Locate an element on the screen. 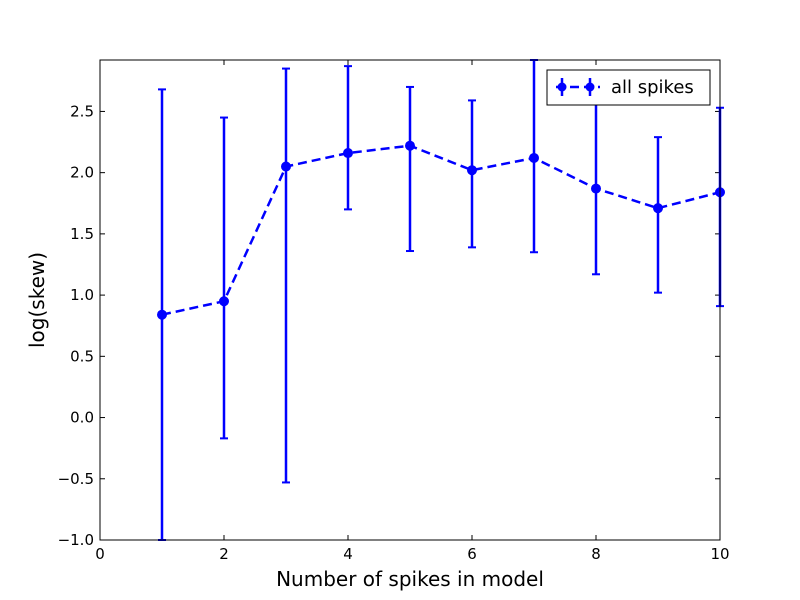 This screenshot has height=600, width=800. legend: all spikes is located at coordinates (628, 87).